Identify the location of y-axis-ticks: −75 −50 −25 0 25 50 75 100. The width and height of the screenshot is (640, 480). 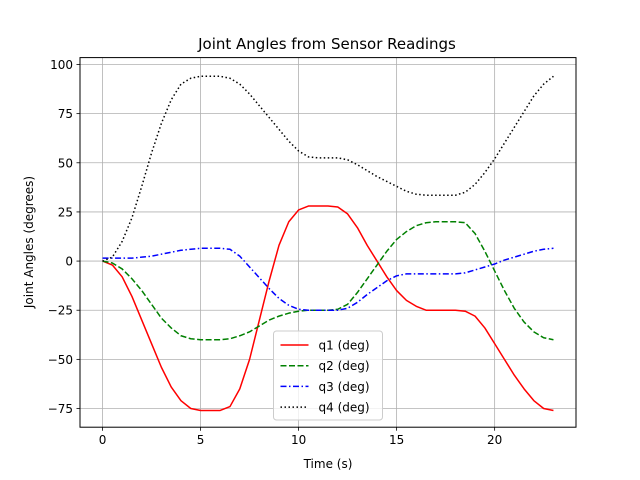
(64, 237).